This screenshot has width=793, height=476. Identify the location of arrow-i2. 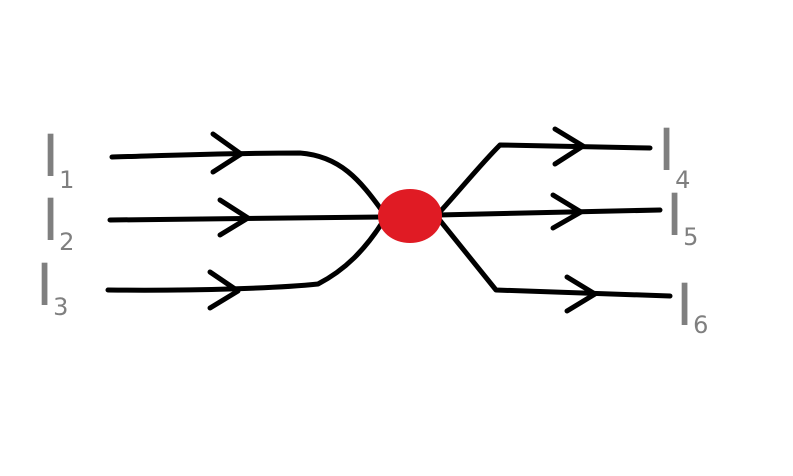
(234, 217).